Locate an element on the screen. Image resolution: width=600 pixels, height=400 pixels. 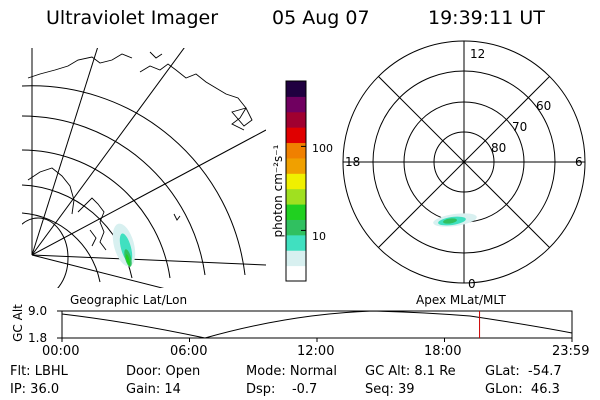
altitude-curve is located at coordinates (317, 324).